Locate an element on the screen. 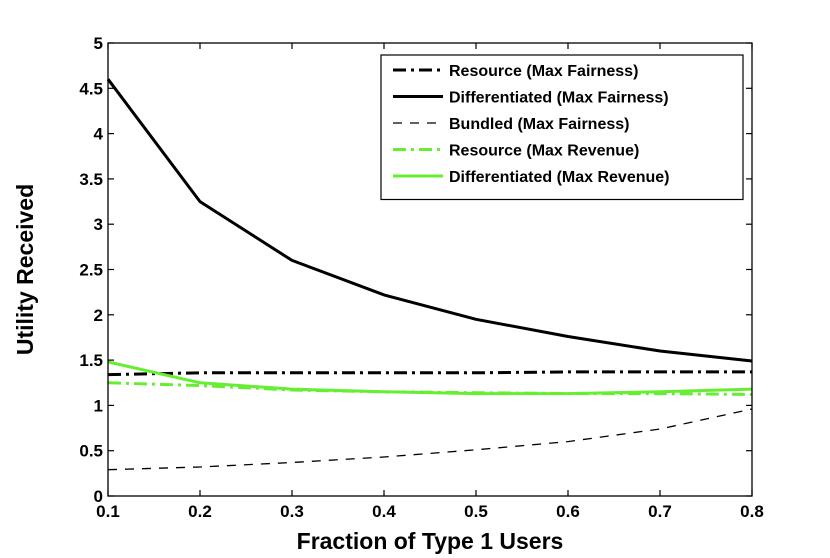 The height and width of the screenshot is (558, 830). y-tick-label: 3 is located at coordinates (98, 224).